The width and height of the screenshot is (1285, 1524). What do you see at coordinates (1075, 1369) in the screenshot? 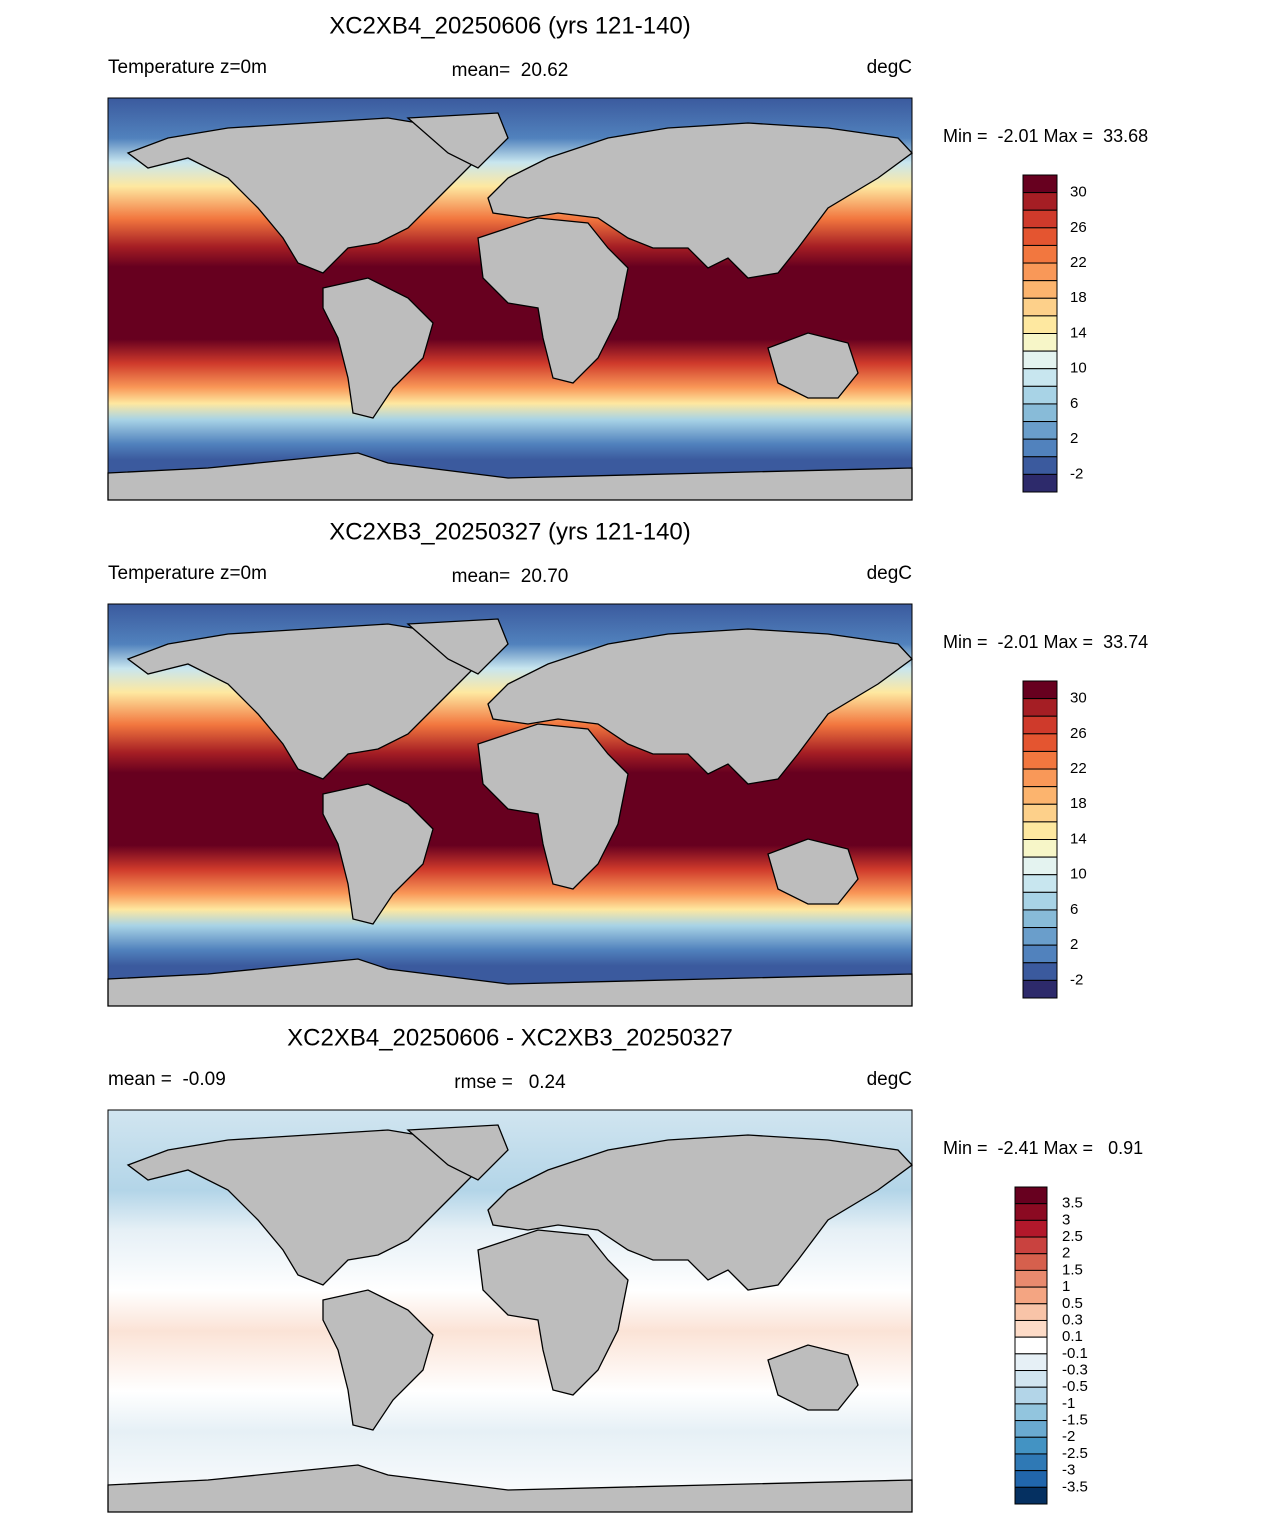
I see `colorbar-label: -0.3` at bounding box center [1075, 1369].